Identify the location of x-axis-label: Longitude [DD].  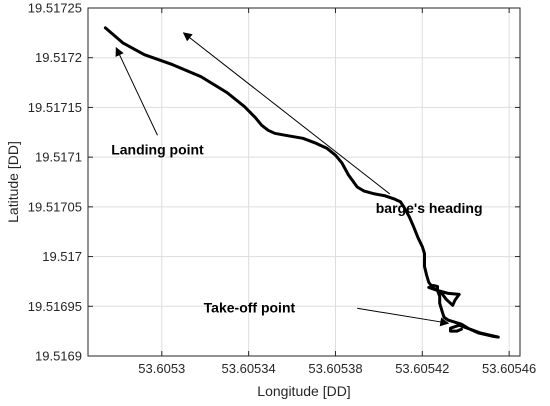
(303, 391).